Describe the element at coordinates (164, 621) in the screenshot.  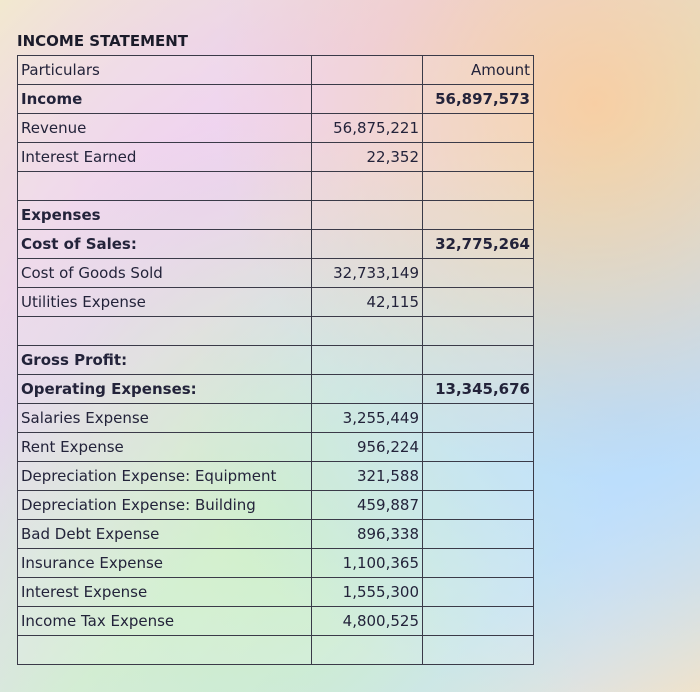
I see `table-cell: Income Tax Expense` at that location.